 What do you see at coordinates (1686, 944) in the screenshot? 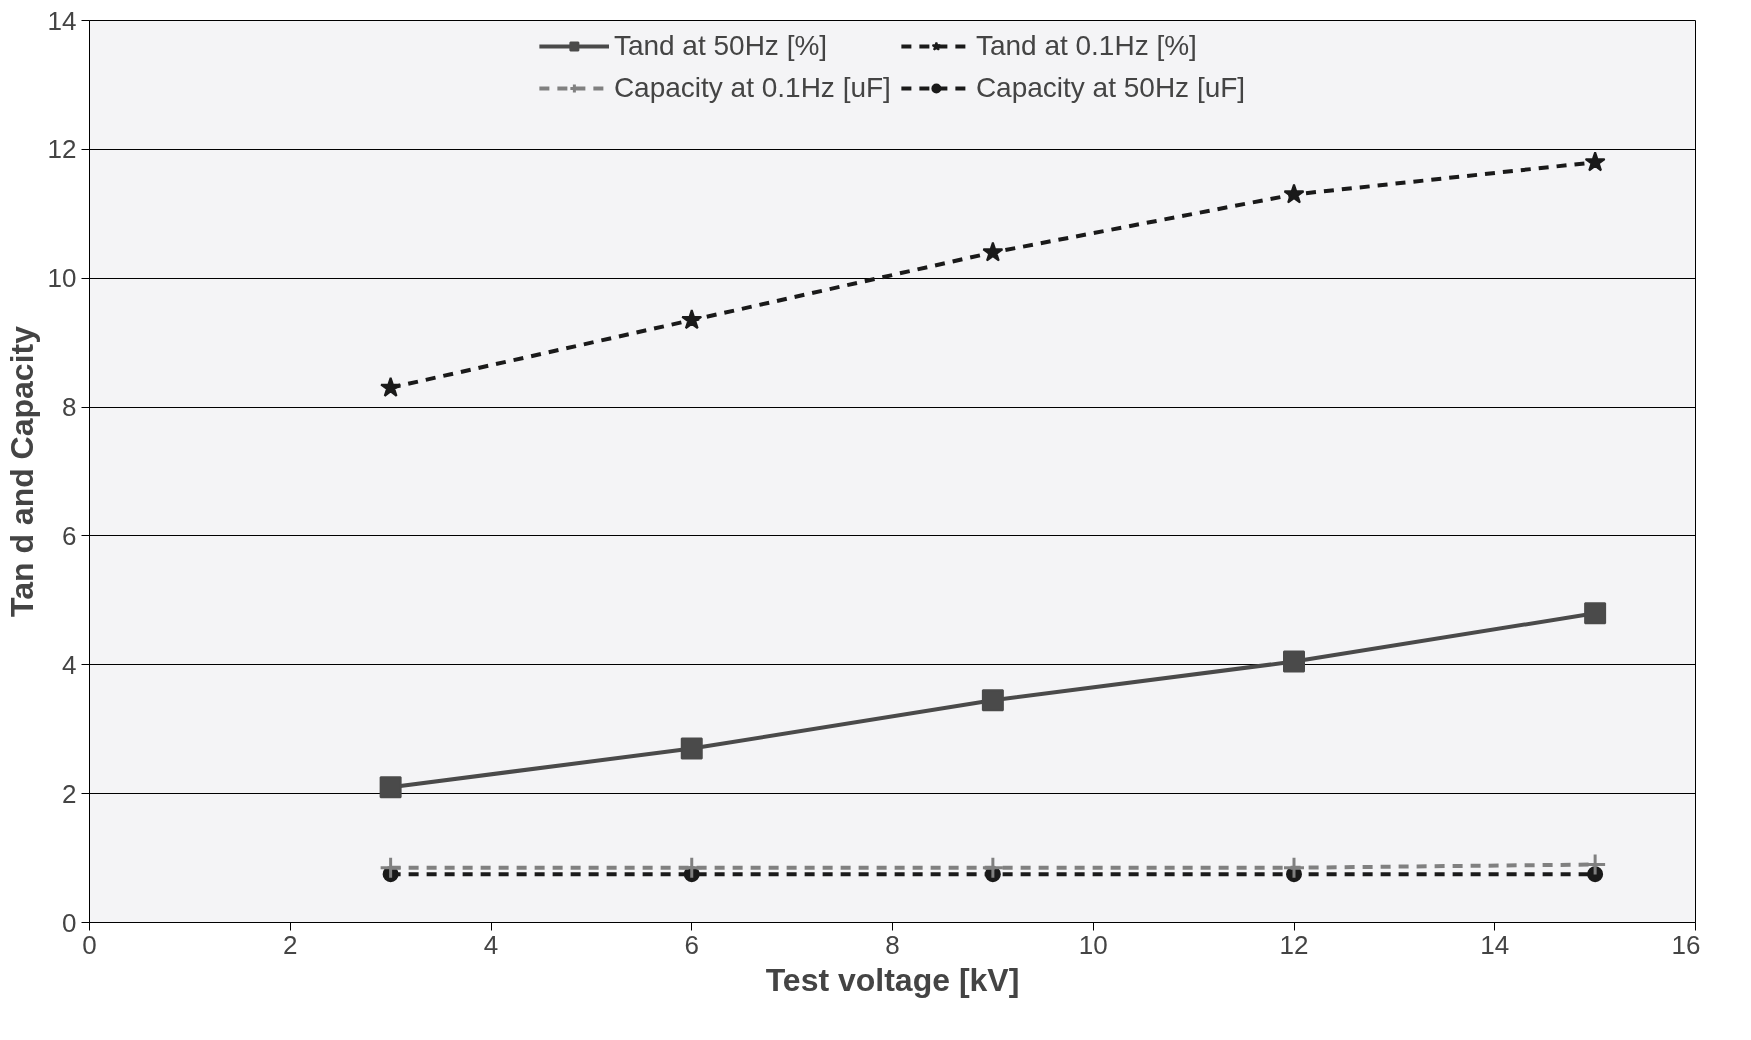
I see `x-tick-label: 16` at bounding box center [1686, 944].